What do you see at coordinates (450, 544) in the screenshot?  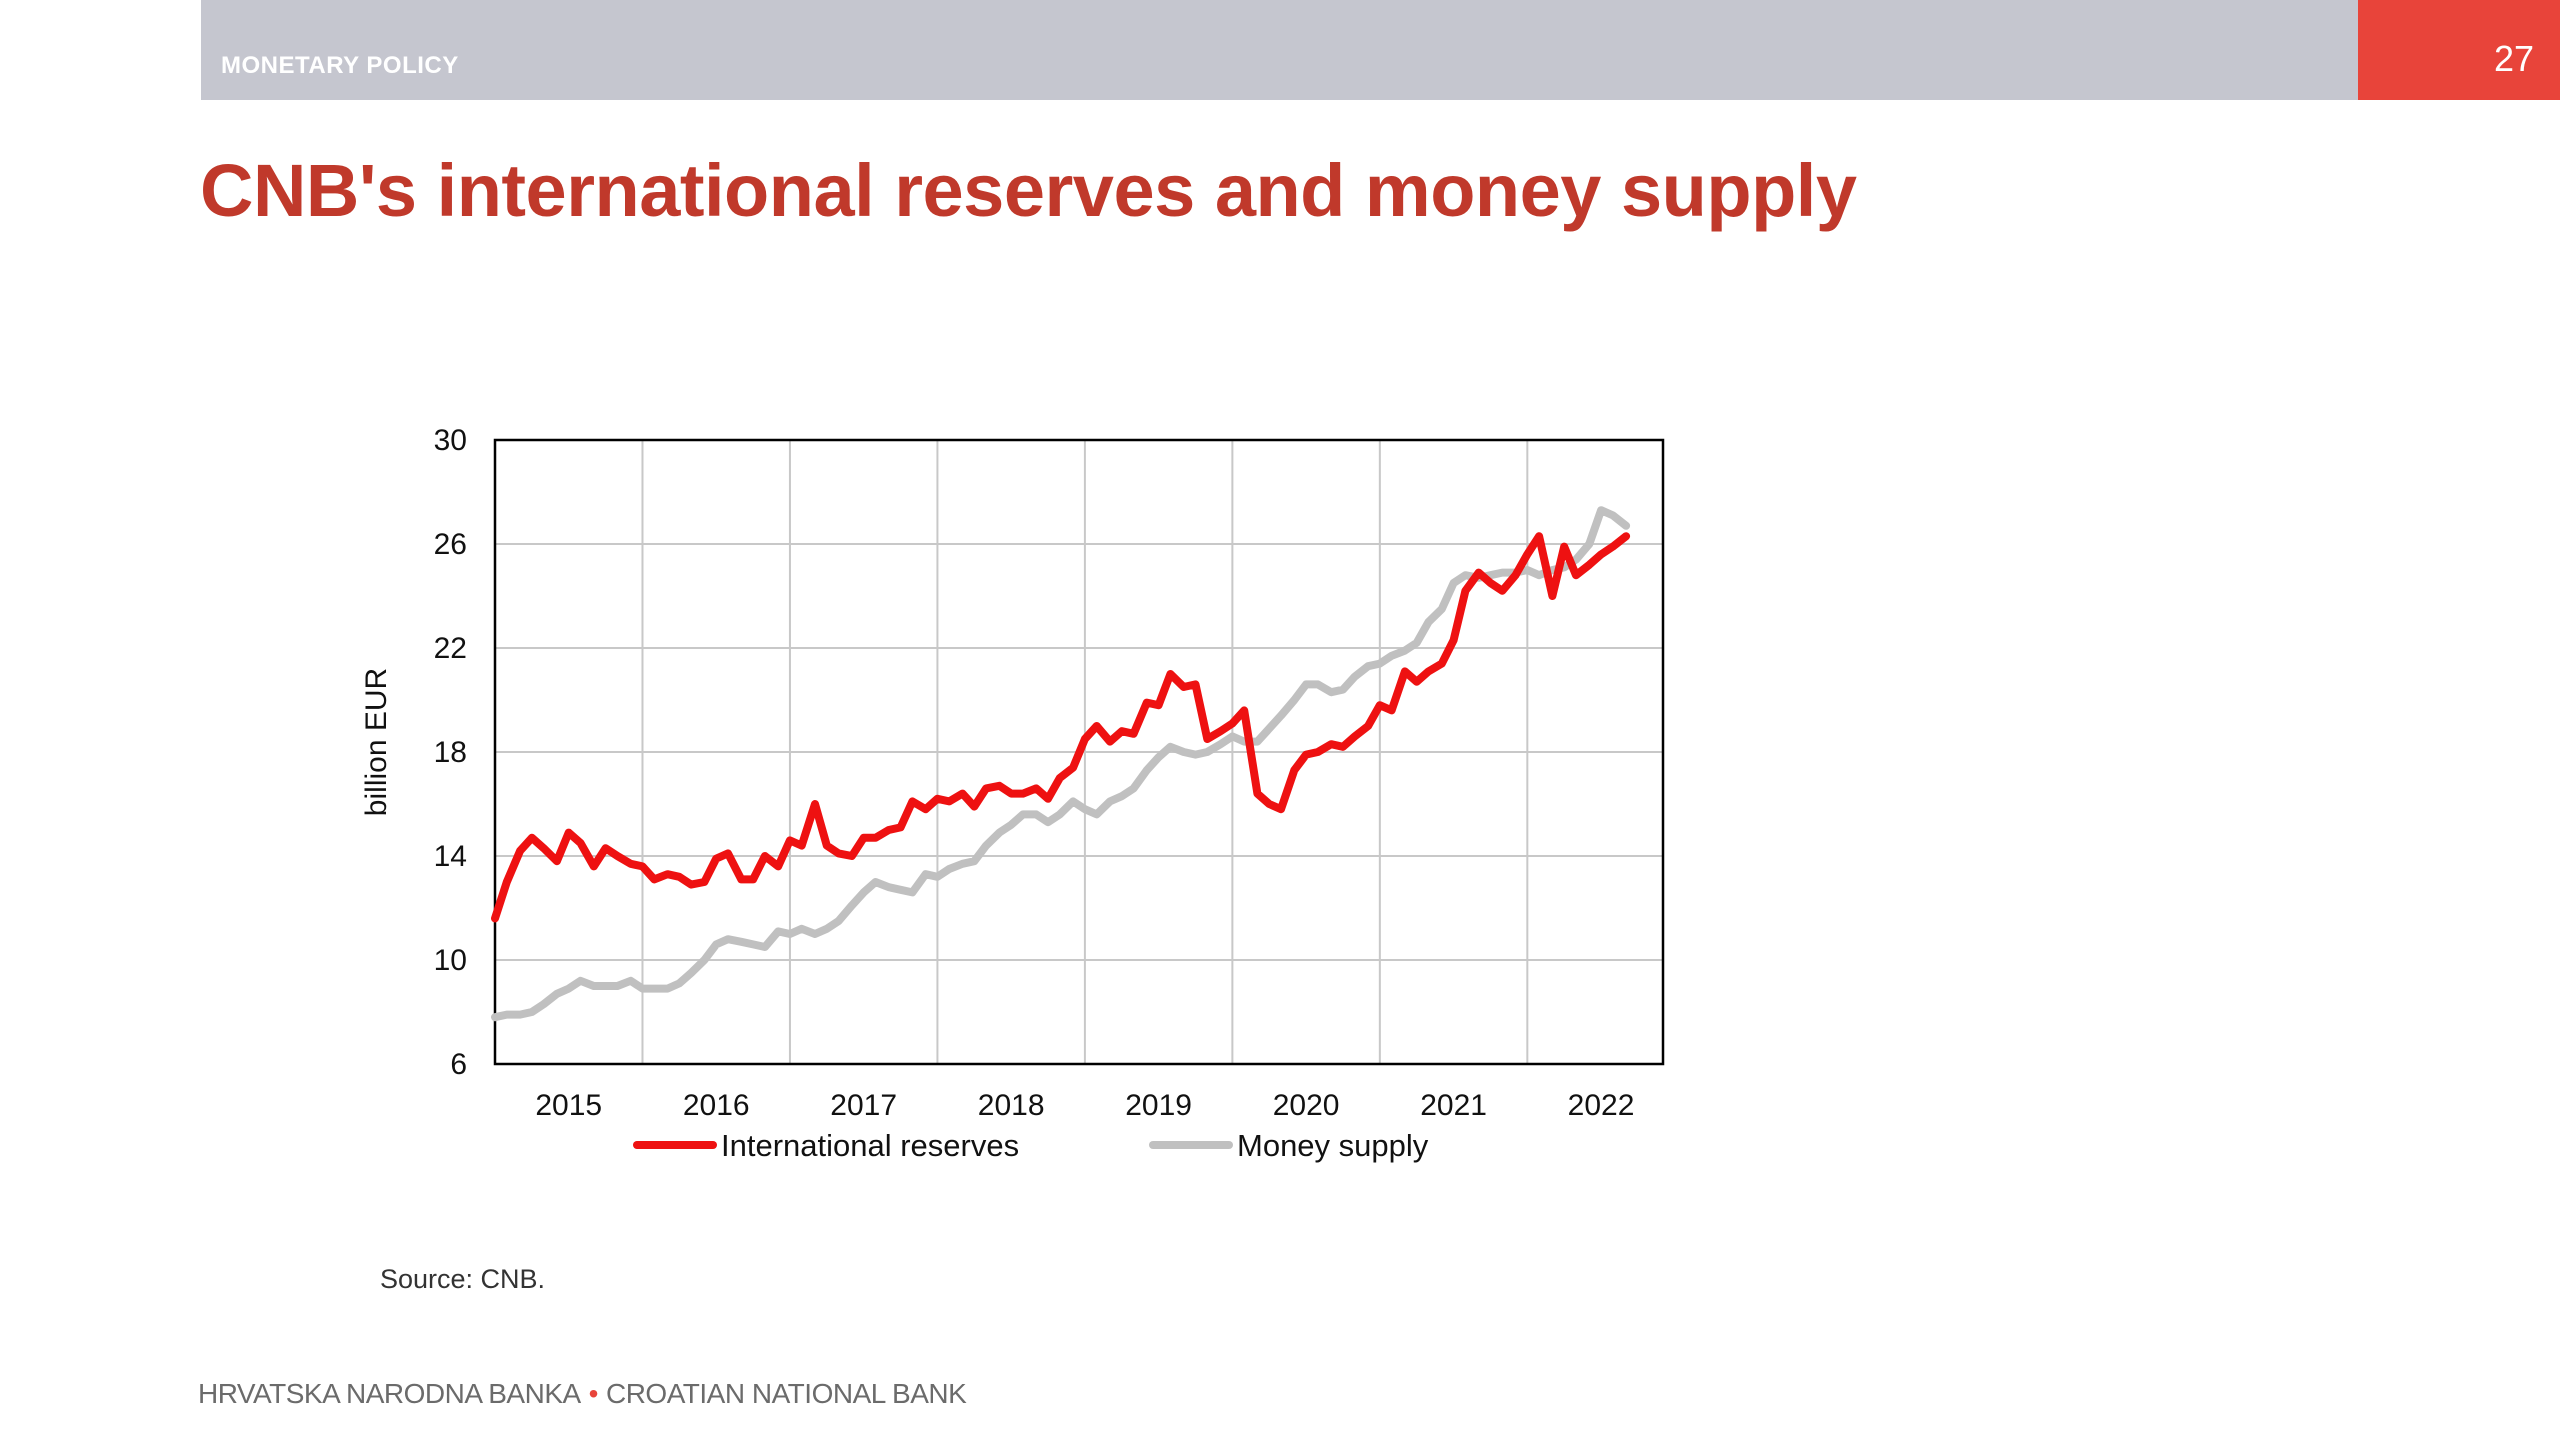 I see `y-tick-label: 26` at bounding box center [450, 544].